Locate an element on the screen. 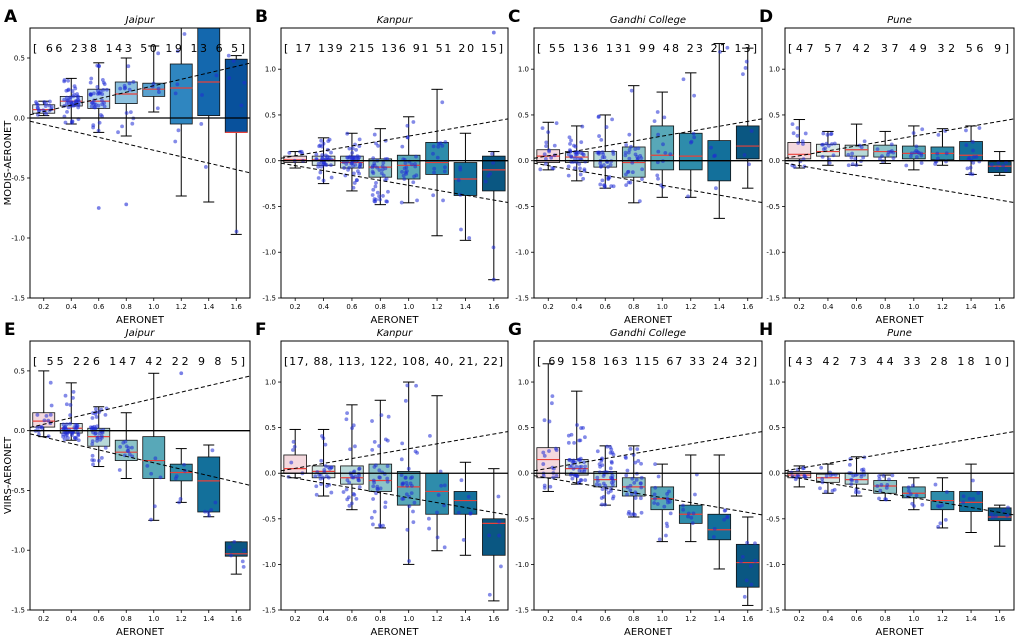 The image size is (1024, 639). y-tick-label: 0.5 is located at coordinates (774, 428).